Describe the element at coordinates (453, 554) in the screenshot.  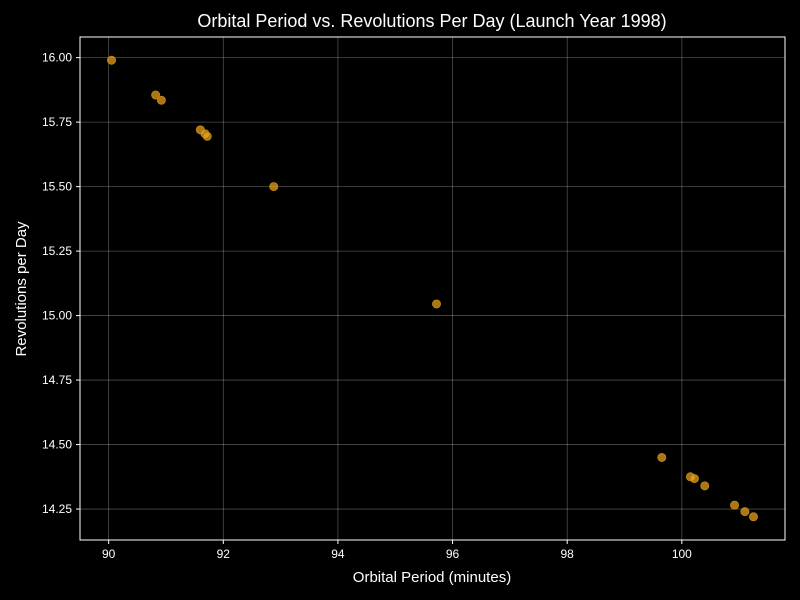
I see `x-tick-label: 96` at that location.